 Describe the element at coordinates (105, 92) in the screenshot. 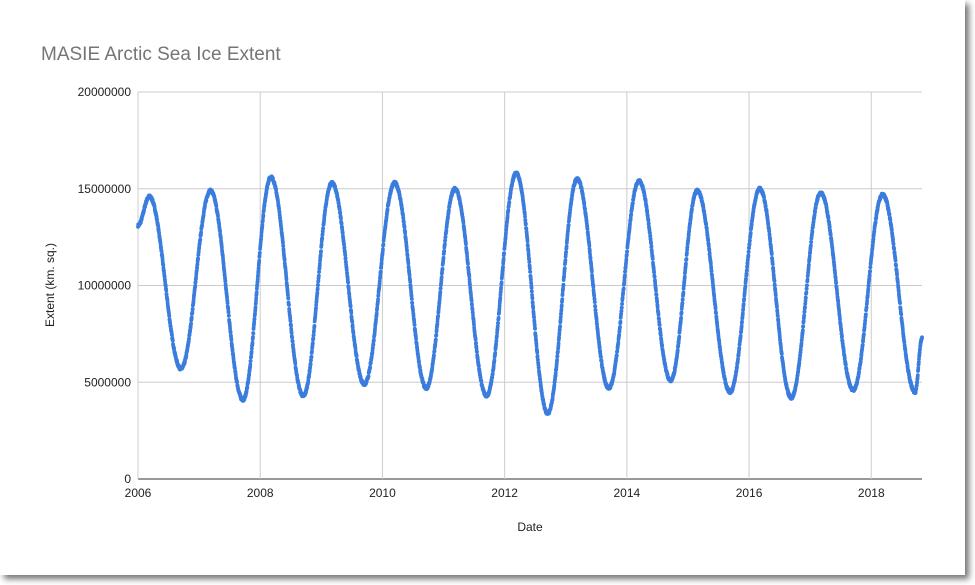

I see `y-tick-label: 20000000` at that location.